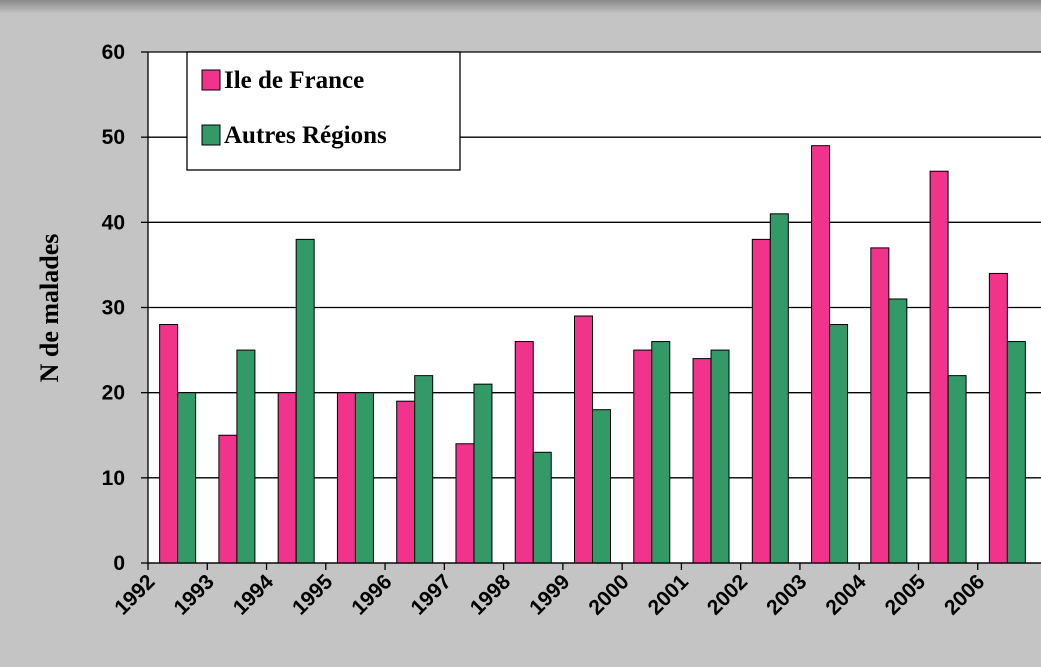 The width and height of the screenshot is (1041, 667). Describe the element at coordinates (113, 478) in the screenshot. I see `y-tick-label: 10` at that location.